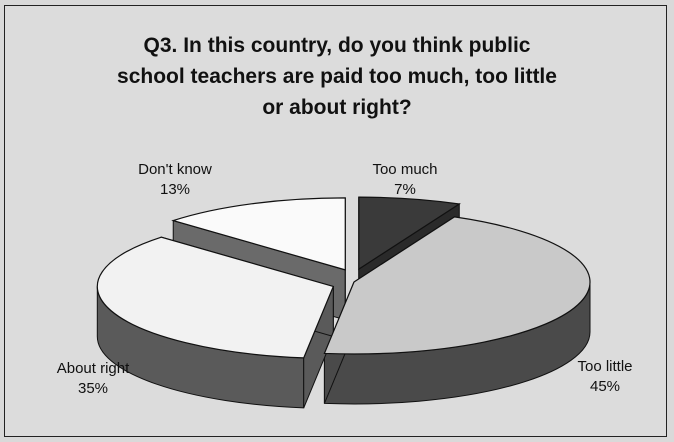 The width and height of the screenshot is (674, 442). What do you see at coordinates (215, 297) in the screenshot?
I see `slice-about-right` at bounding box center [215, 297].